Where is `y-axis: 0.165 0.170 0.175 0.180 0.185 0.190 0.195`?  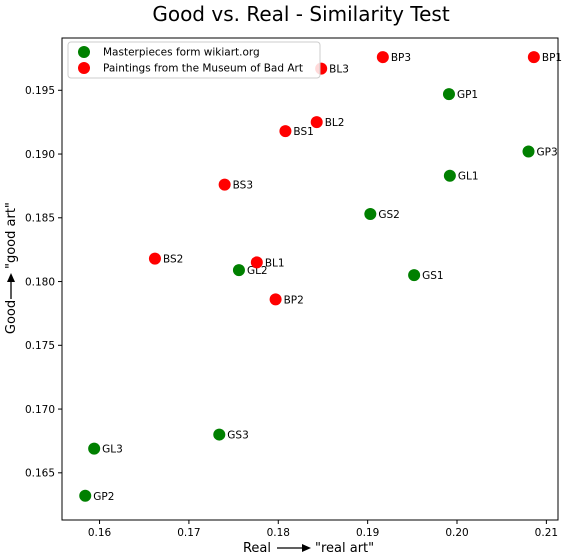 y-axis: 0.165 0.170 0.175 0.180 0.185 0.190 0.195 is located at coordinates (43, 282).